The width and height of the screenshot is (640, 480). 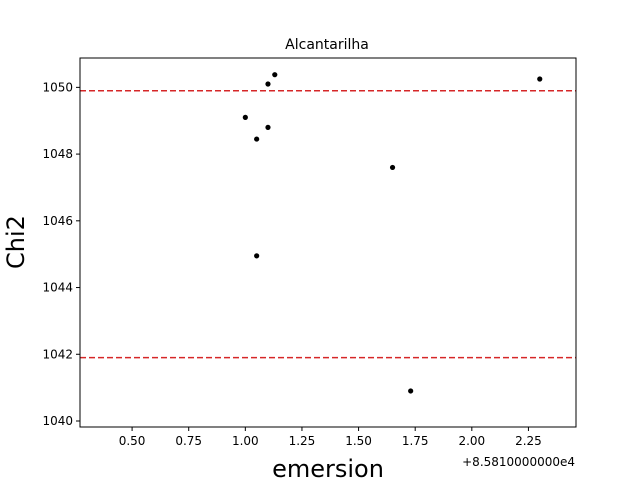 What do you see at coordinates (528, 441) in the screenshot?
I see `x-tick-label: 2.25` at bounding box center [528, 441].